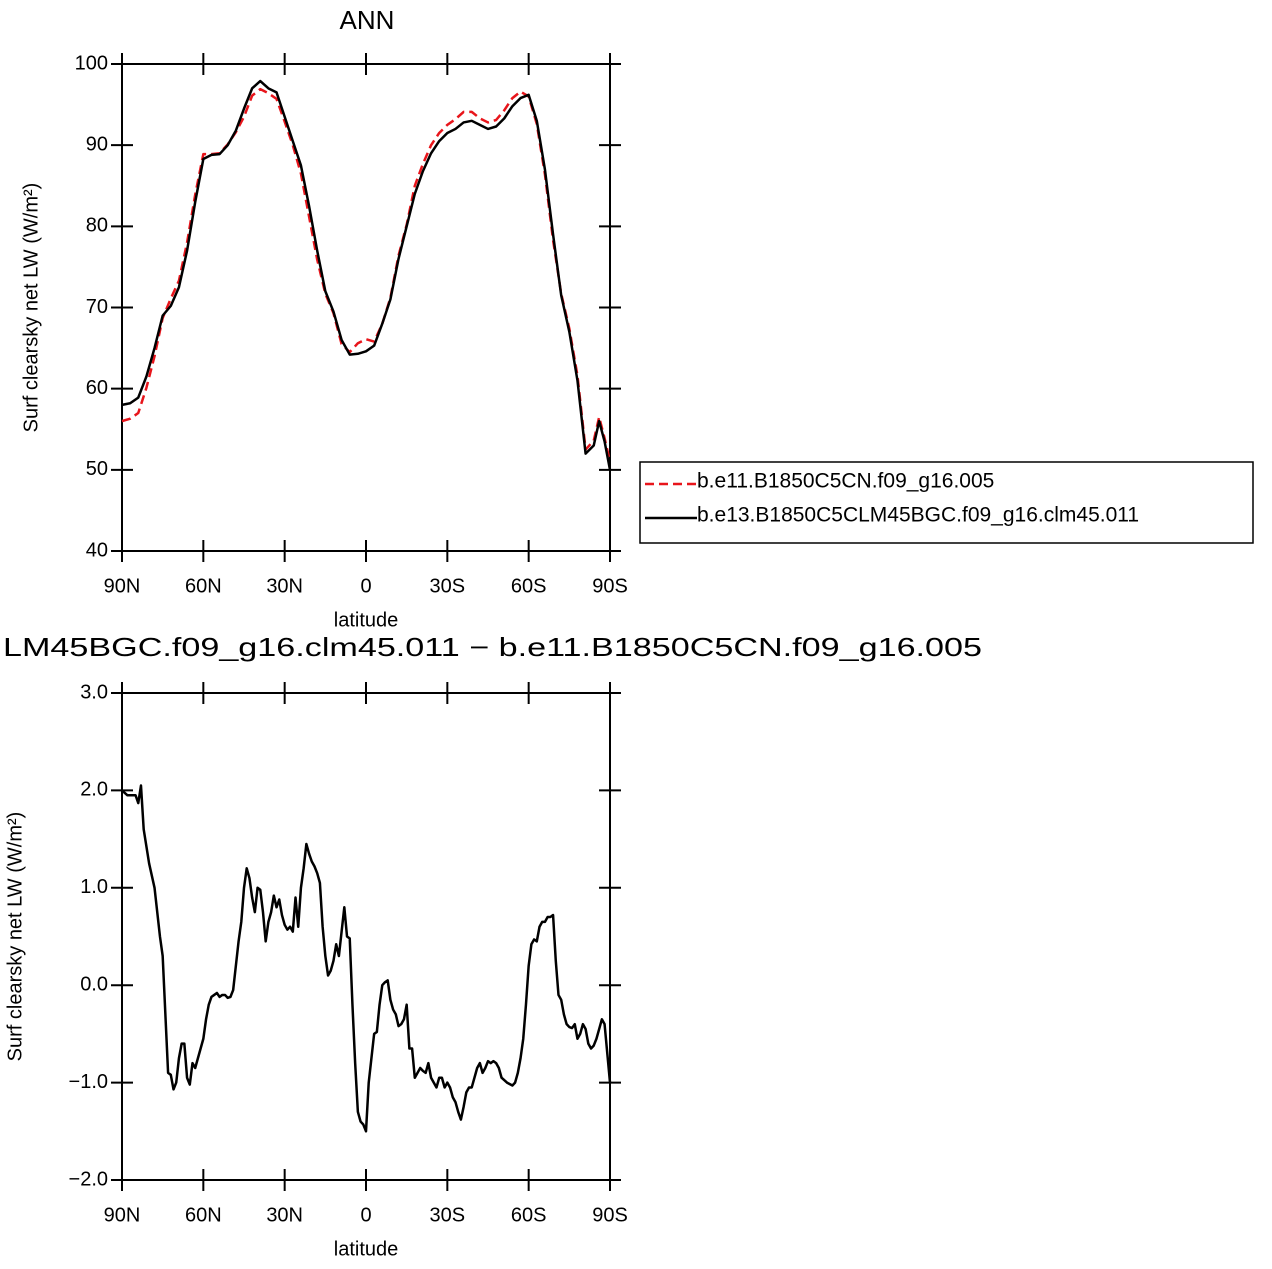 The width and height of the screenshot is (1272, 1269). What do you see at coordinates (88, 1082) in the screenshot?
I see `y-tick-label: −1.0` at bounding box center [88, 1082].